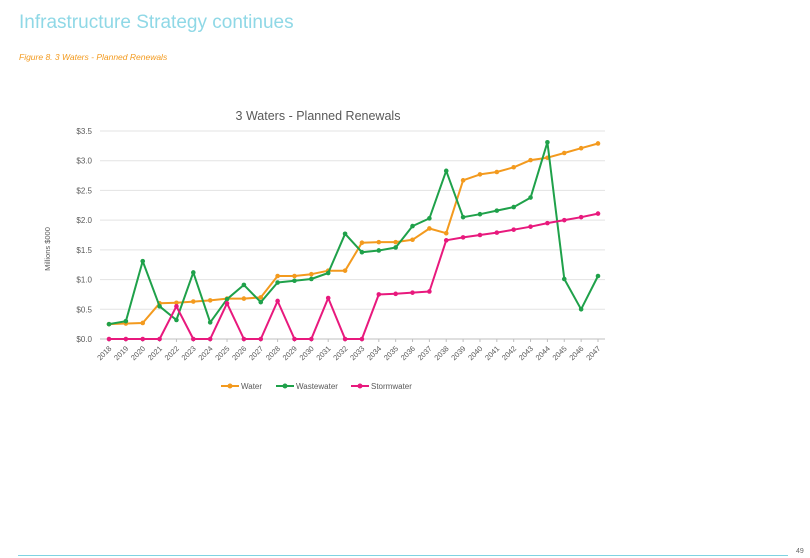 The height and width of the screenshot is (558, 810). What do you see at coordinates (256, 353) in the screenshot?
I see `x-tick-label: 2027` at bounding box center [256, 353].